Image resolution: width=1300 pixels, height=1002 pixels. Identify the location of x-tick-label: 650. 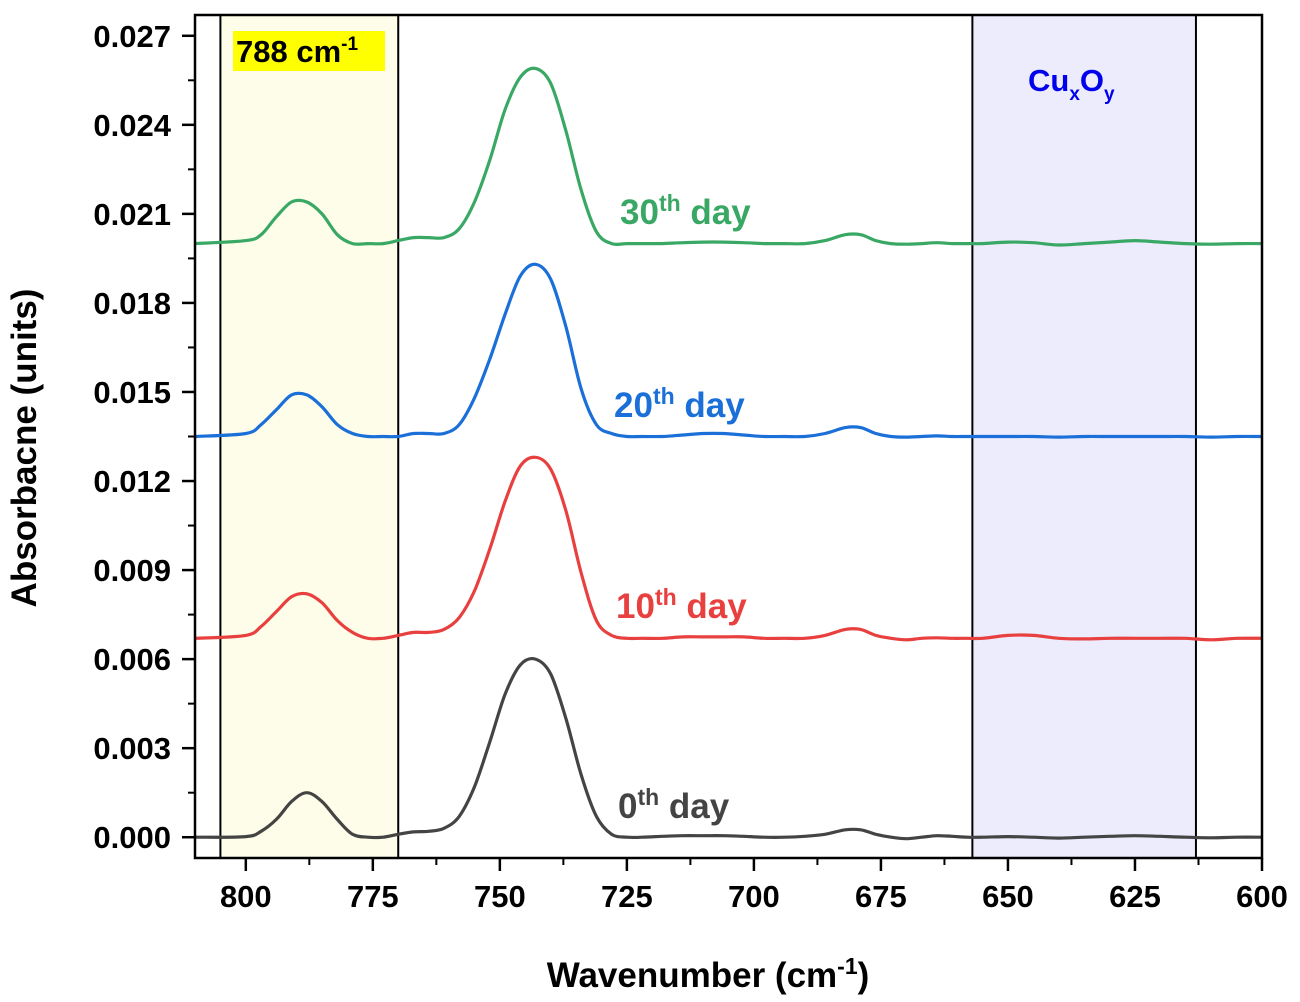
(1008, 896).